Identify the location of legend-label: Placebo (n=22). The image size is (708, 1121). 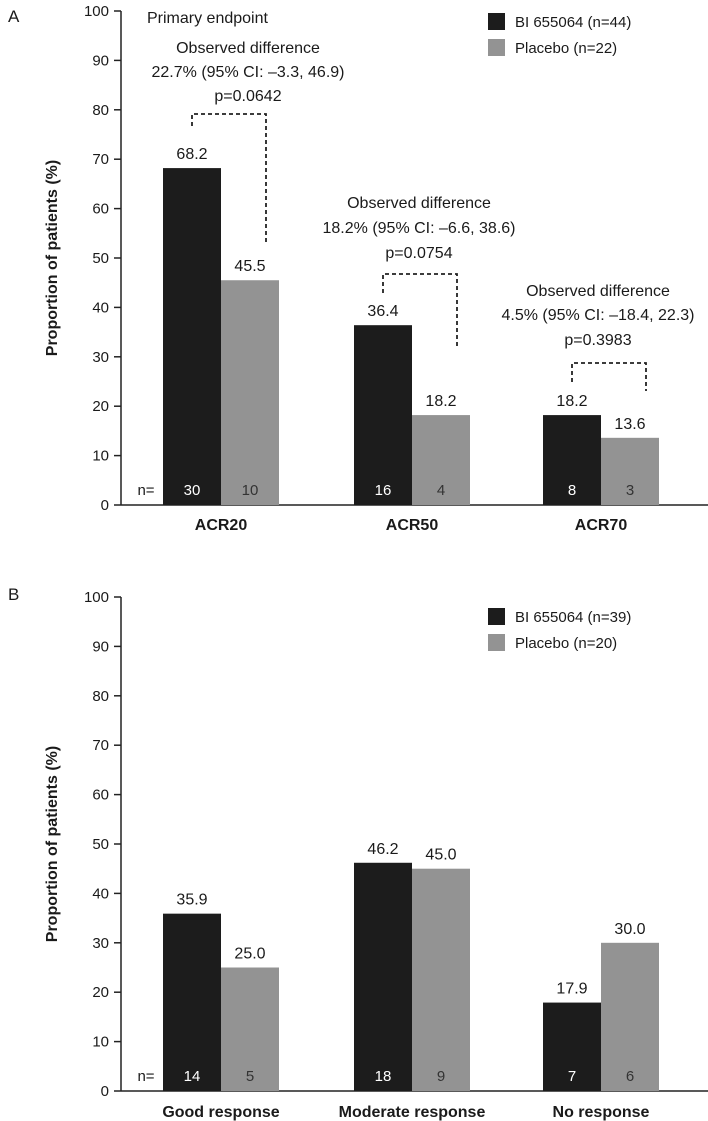
(566, 48).